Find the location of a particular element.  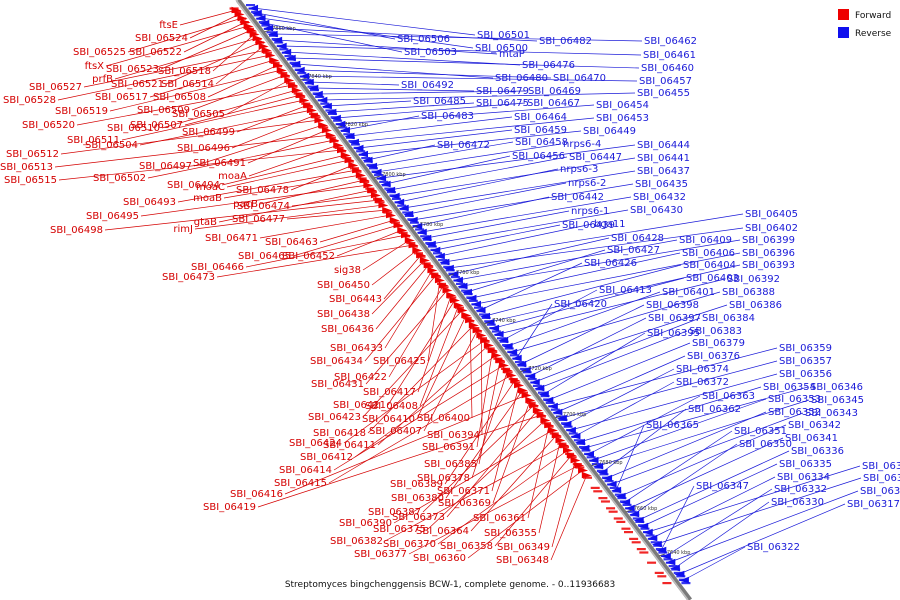

forward-gene-label: SBI_06523 is located at coordinates (132, 69).